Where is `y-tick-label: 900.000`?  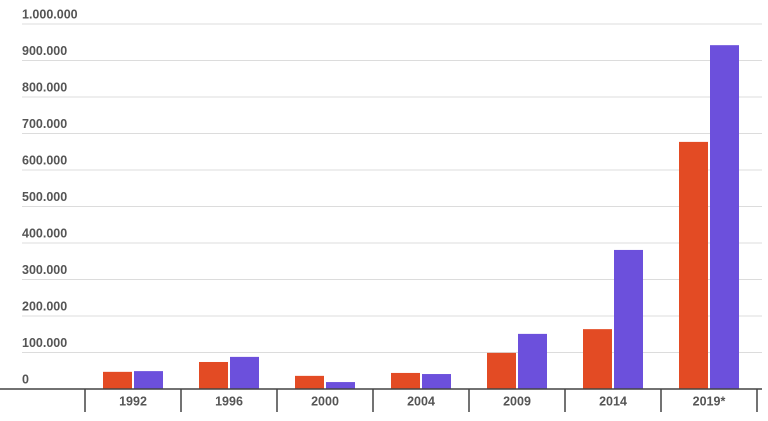 y-tick-label: 900.000 is located at coordinates (44, 51).